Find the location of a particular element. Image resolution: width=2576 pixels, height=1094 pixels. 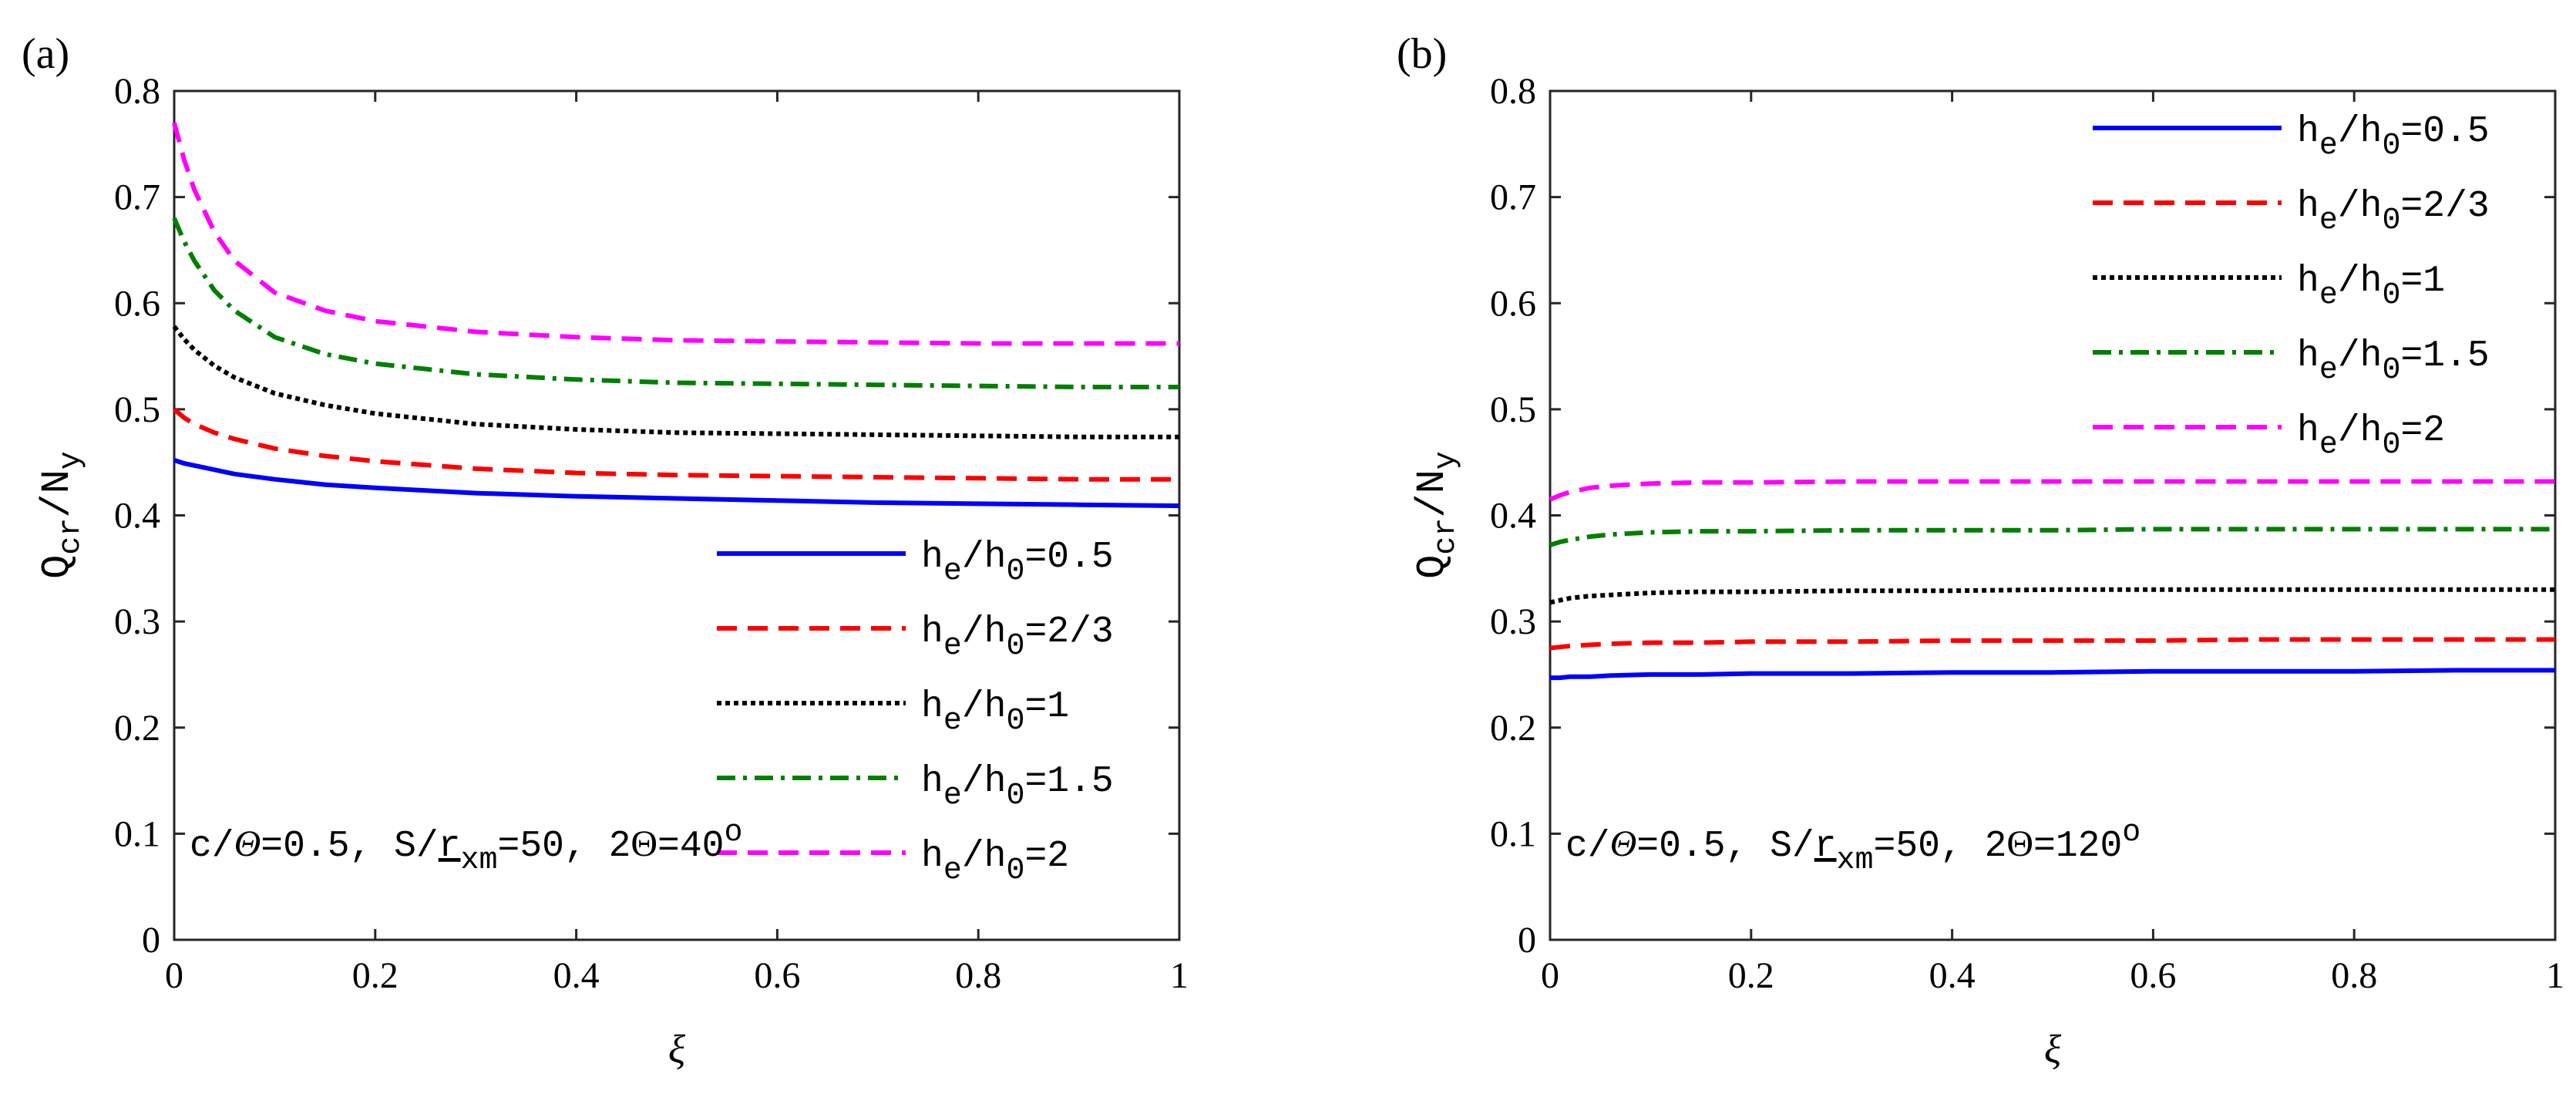

panel-b-y-tick-label-5: 0.5 is located at coordinates (1513, 409).